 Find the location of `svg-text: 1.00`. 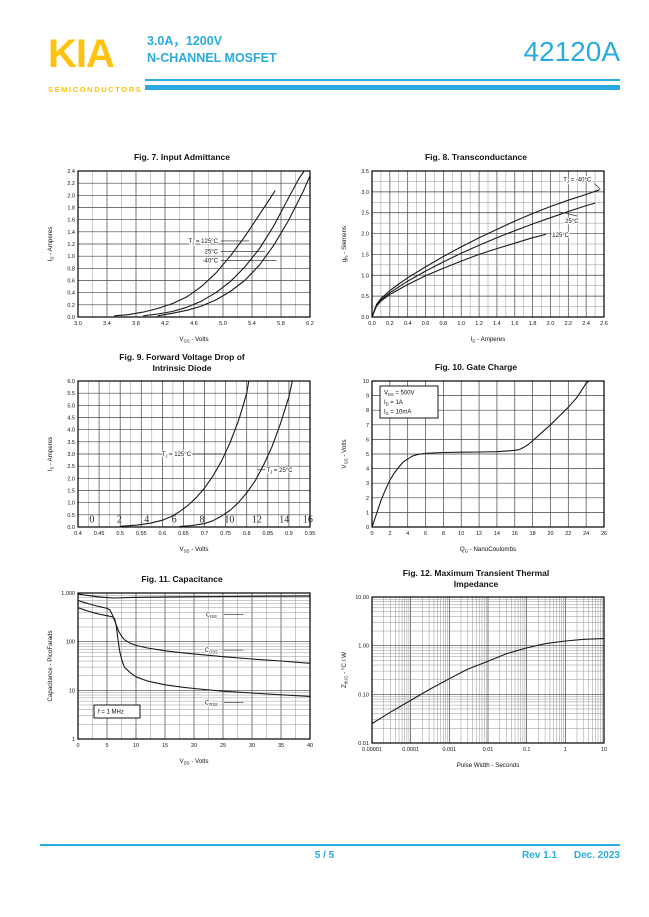

svg-text: 1.00 is located at coordinates (363, 647).